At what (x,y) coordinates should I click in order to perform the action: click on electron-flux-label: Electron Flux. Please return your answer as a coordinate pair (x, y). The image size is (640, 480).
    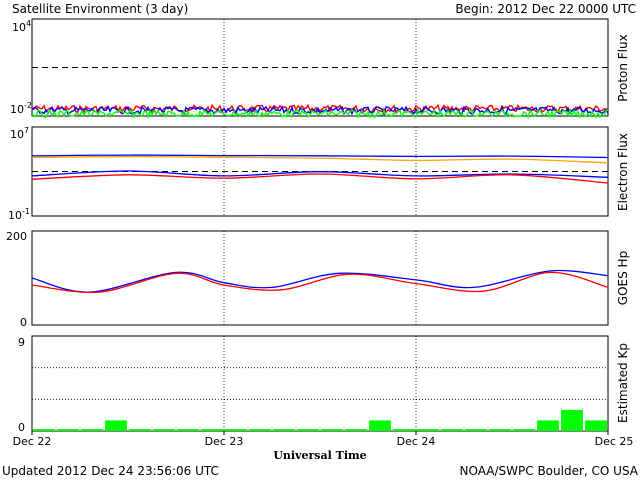
    Looking at the image, I should click on (623, 172).